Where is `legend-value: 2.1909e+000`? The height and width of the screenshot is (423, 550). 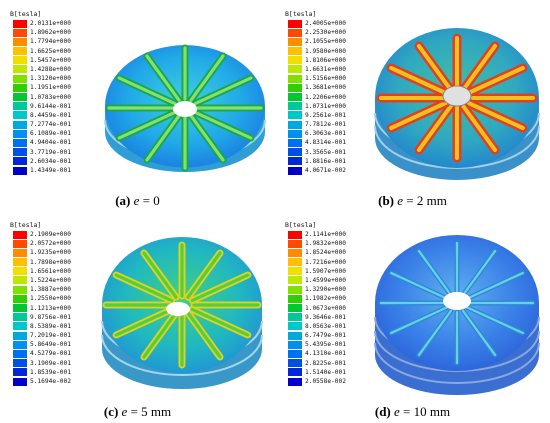
legend-value: 2.1909e+000 is located at coordinates (50, 234).